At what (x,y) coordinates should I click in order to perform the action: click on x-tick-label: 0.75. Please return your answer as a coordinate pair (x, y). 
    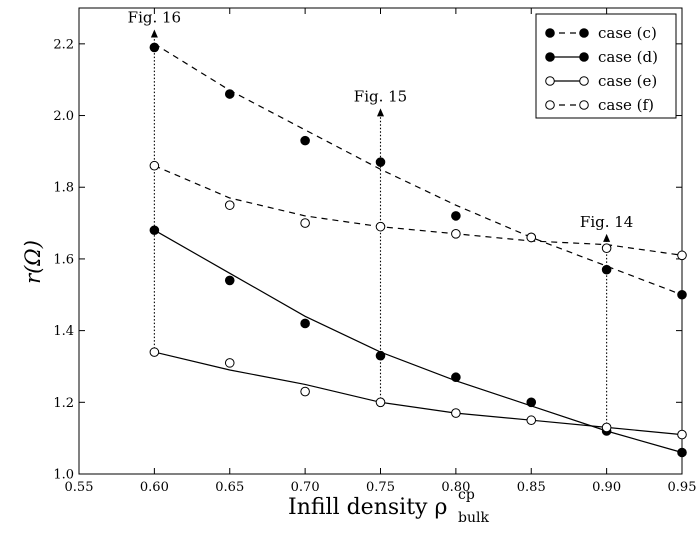
    Looking at the image, I should click on (380, 487).